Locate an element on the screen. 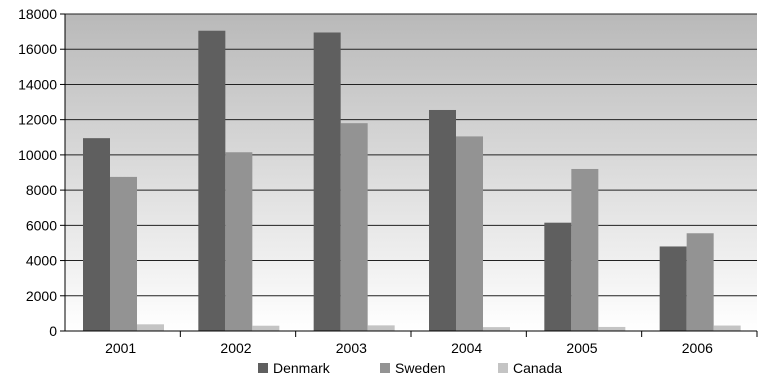 The image size is (762, 384). y-tick-label: 10000 is located at coordinates (37, 155).